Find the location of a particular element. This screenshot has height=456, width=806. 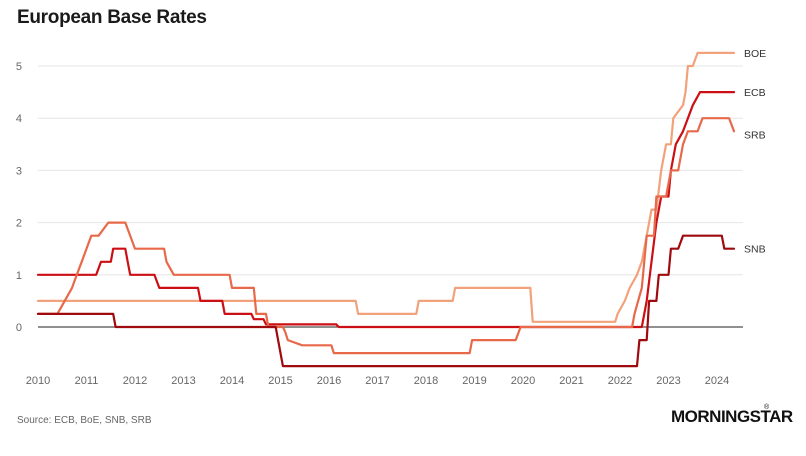

y-tick-label: 1 is located at coordinates (19, 276).